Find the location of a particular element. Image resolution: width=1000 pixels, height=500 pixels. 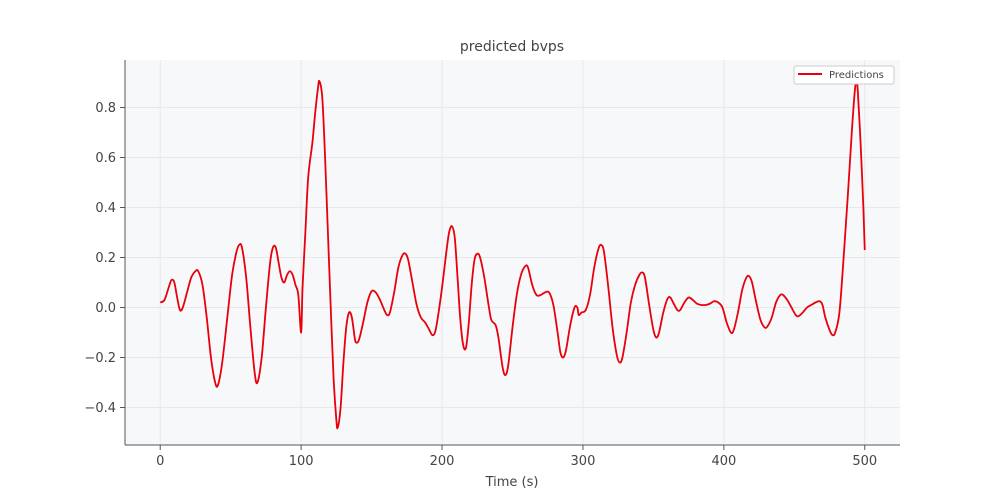

x-axis-label: Time (s) is located at coordinates (512, 482).